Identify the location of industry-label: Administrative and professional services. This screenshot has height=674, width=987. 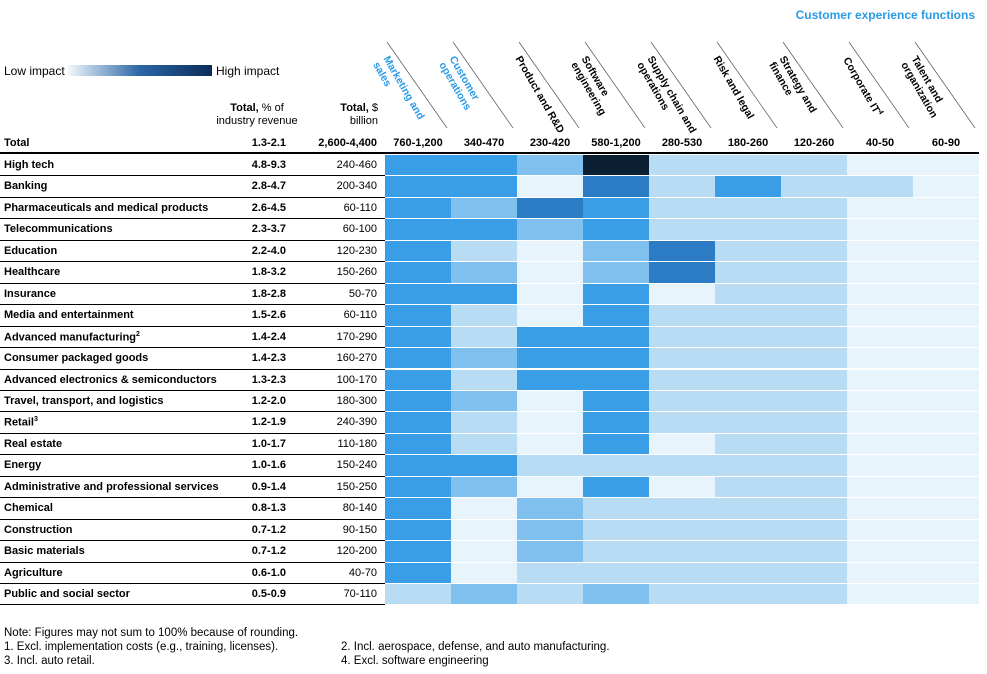
(111, 486).